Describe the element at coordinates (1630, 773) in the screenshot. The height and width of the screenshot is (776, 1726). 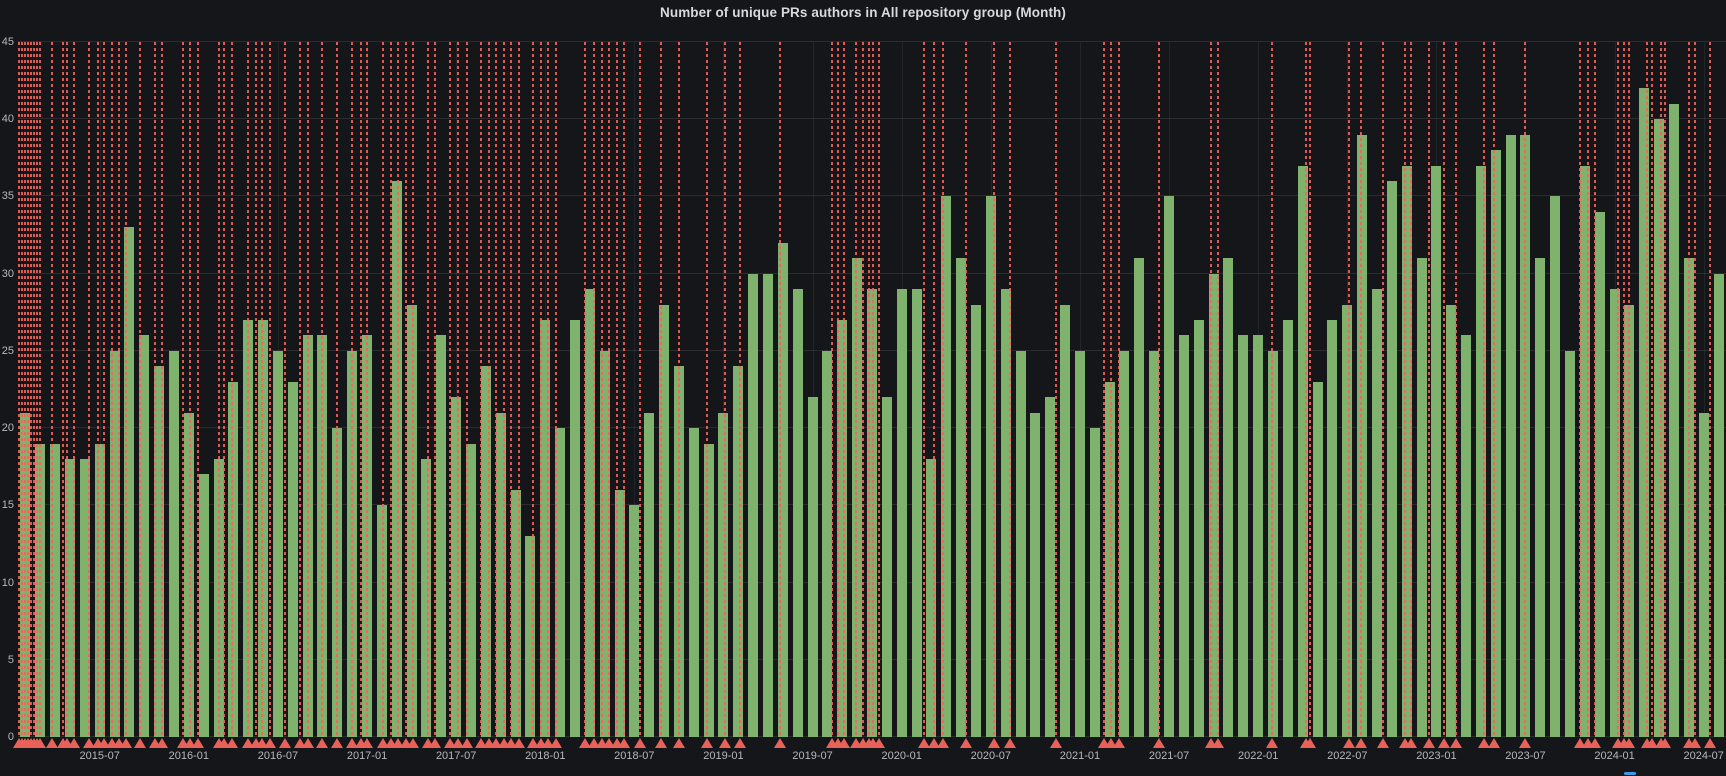
I see `resize-handle` at that location.